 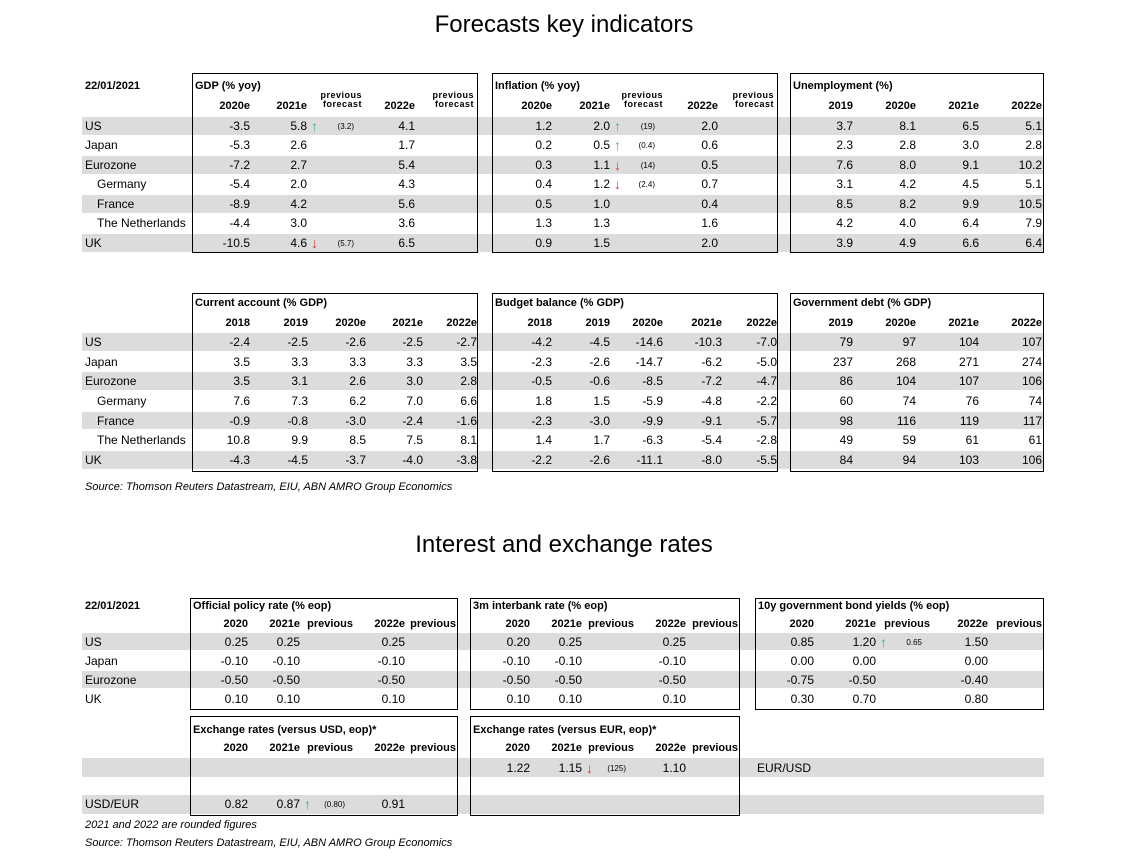 What do you see at coordinates (393, 641) in the screenshot?
I see `cell-value: 0.25` at bounding box center [393, 641].